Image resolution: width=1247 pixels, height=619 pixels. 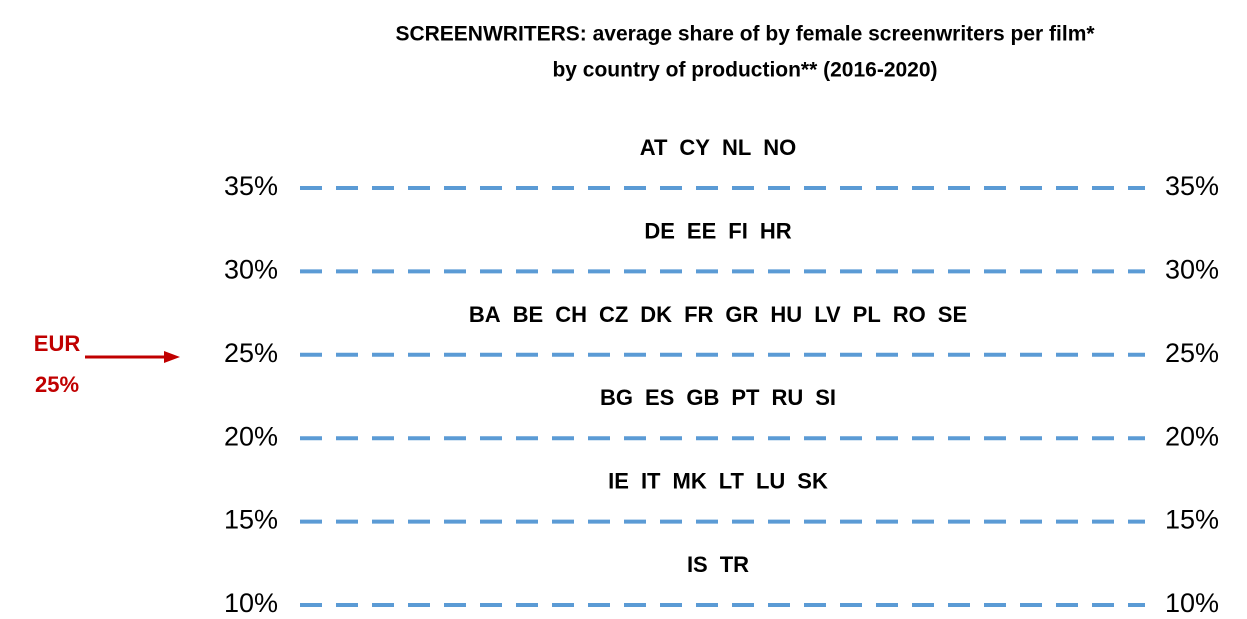 I want to click on level-label-left: 25%, so click(x=251, y=353).